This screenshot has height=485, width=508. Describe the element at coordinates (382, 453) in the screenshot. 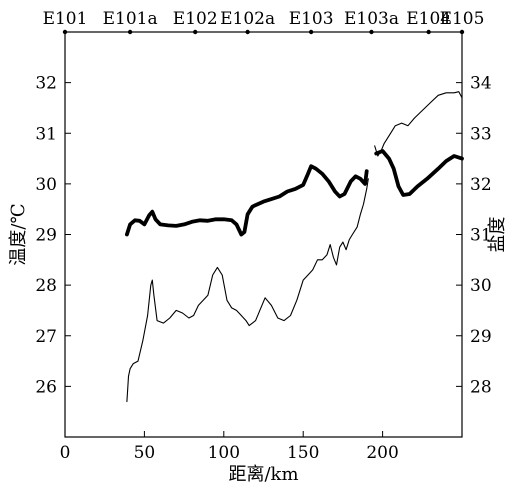

I see `x-tick-label: 200` at that location.